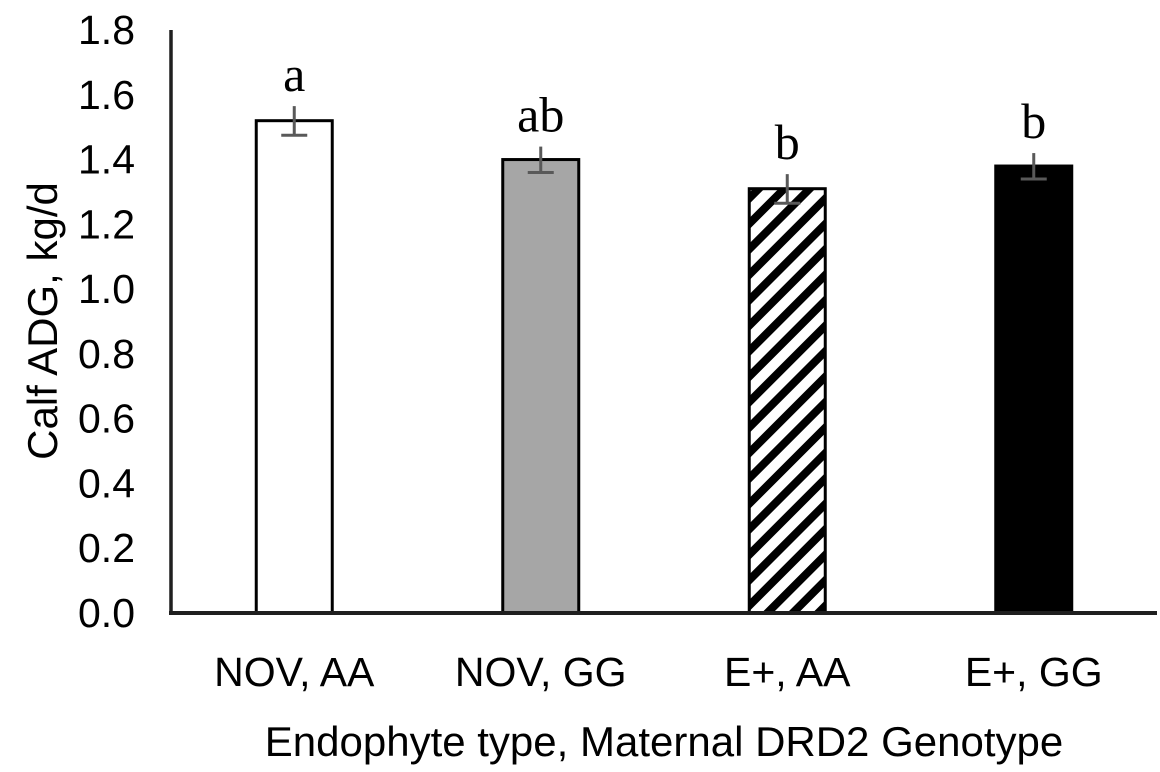  What do you see at coordinates (541, 386) in the screenshot?
I see `bar-nov-gg` at bounding box center [541, 386].